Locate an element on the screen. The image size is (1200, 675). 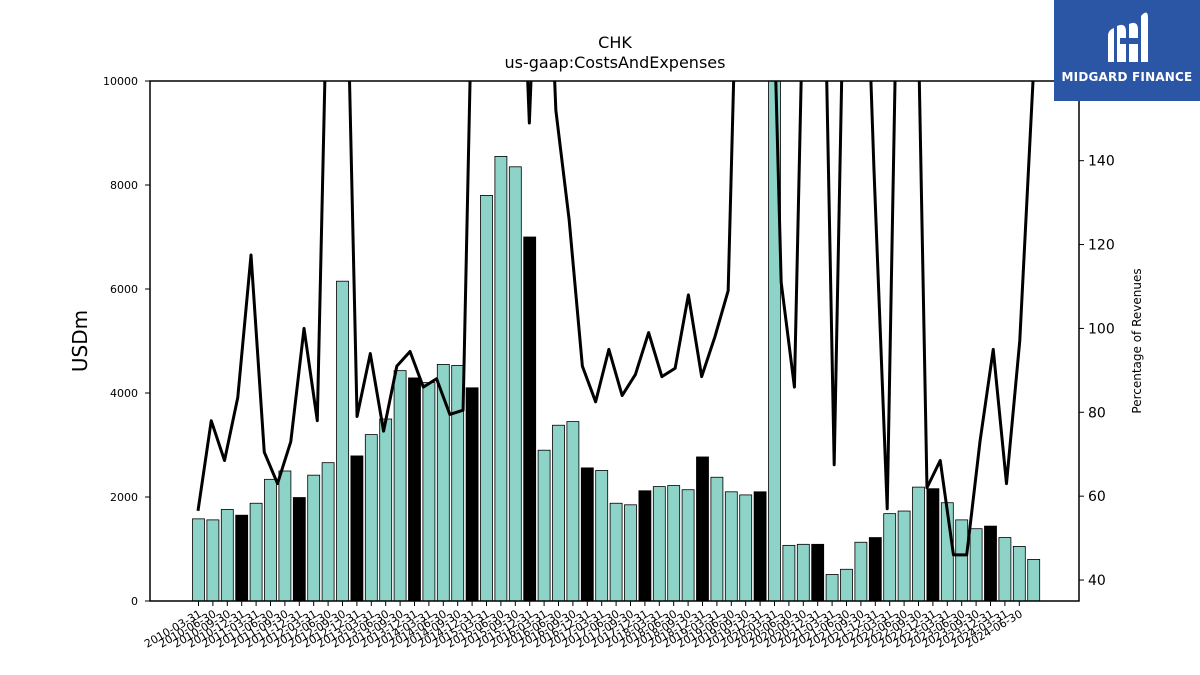
y-tick-label: 4000 is located at coordinates (124, 393).